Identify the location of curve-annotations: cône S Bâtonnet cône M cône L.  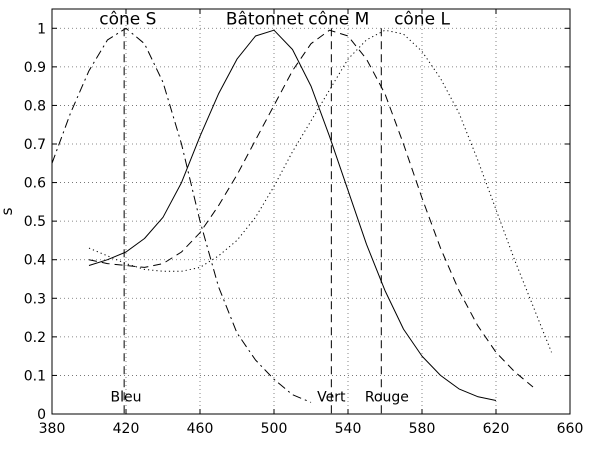
(274, 20).